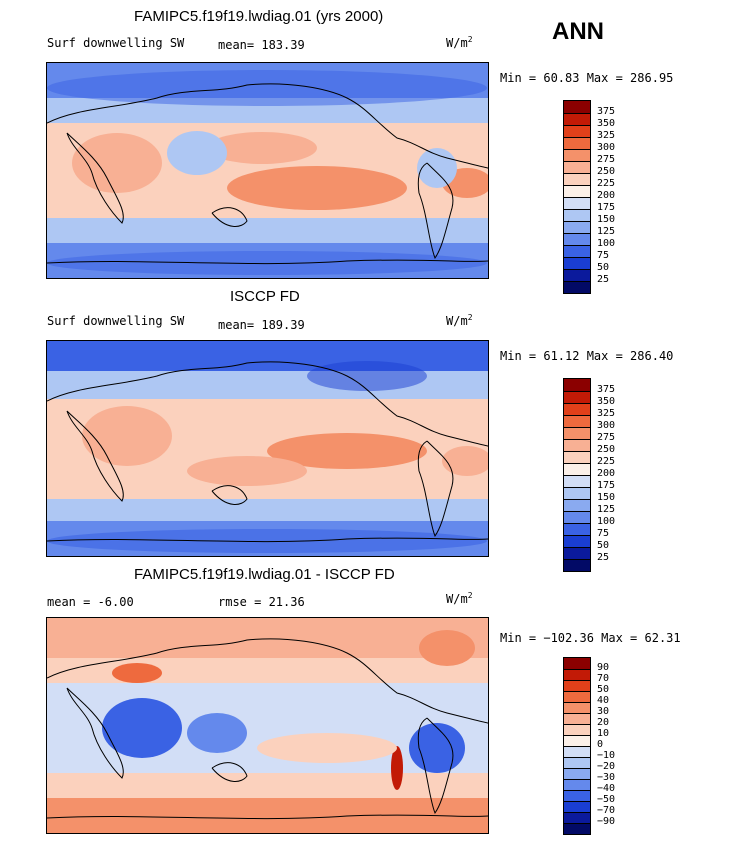 The height and width of the screenshot is (846, 733). I want to click on panel3-minmax: Min = −102.36 Max = 62.31, so click(590, 638).